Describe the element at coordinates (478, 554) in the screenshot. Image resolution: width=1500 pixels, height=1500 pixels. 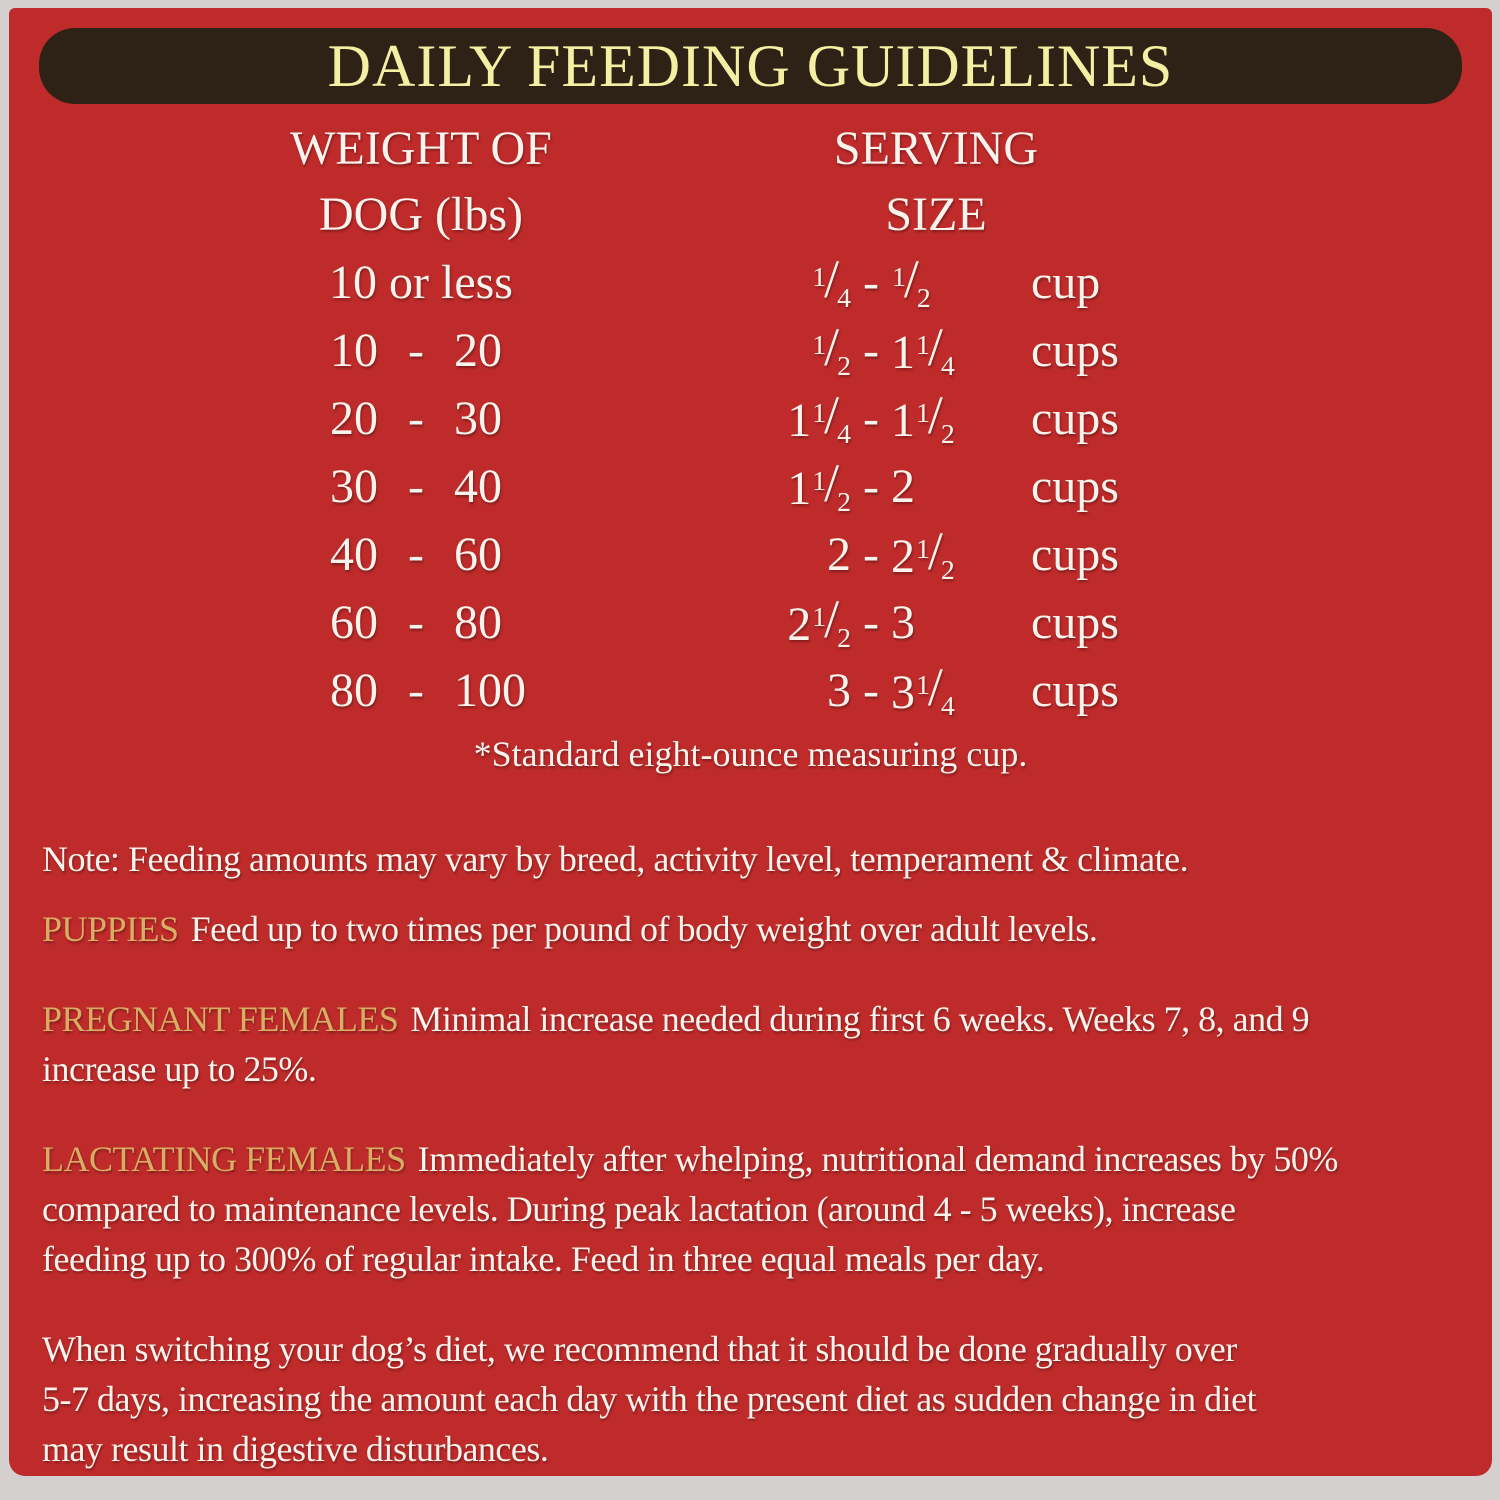
I see `weight-high: 60` at that location.